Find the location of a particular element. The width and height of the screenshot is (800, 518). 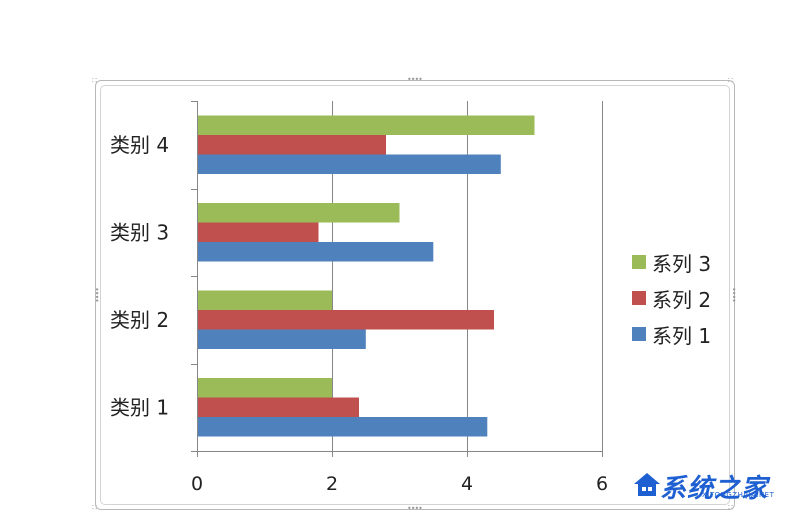

resize-handle-top-left: ∷ is located at coordinates (94, 80).